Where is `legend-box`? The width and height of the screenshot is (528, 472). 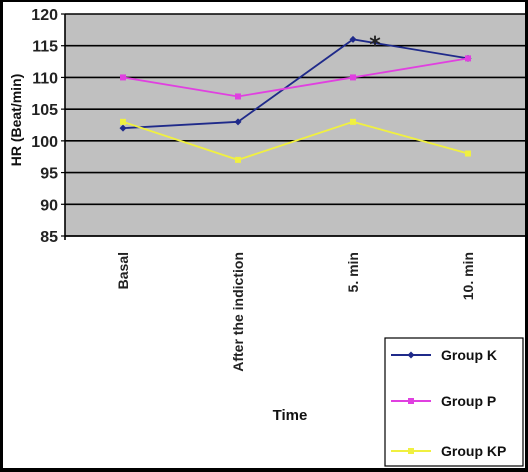 legend-box is located at coordinates (454, 402).